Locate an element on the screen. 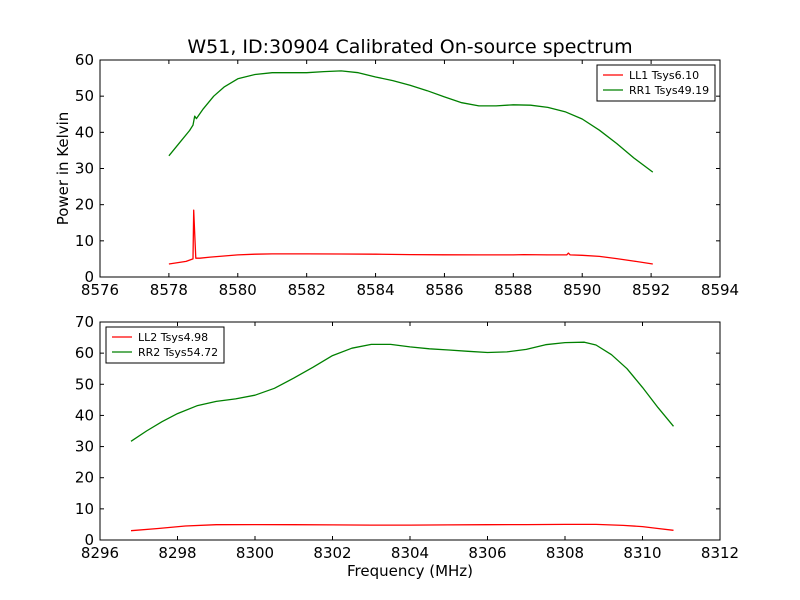  x-tick-label: 8296 is located at coordinates (100, 553).